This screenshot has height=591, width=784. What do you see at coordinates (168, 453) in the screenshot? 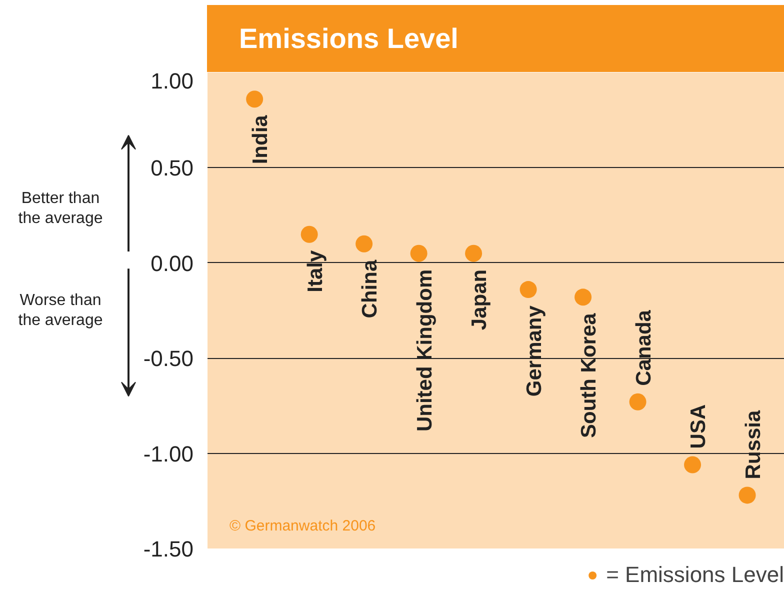
I see `y-tick-label: -1.00` at bounding box center [168, 453].